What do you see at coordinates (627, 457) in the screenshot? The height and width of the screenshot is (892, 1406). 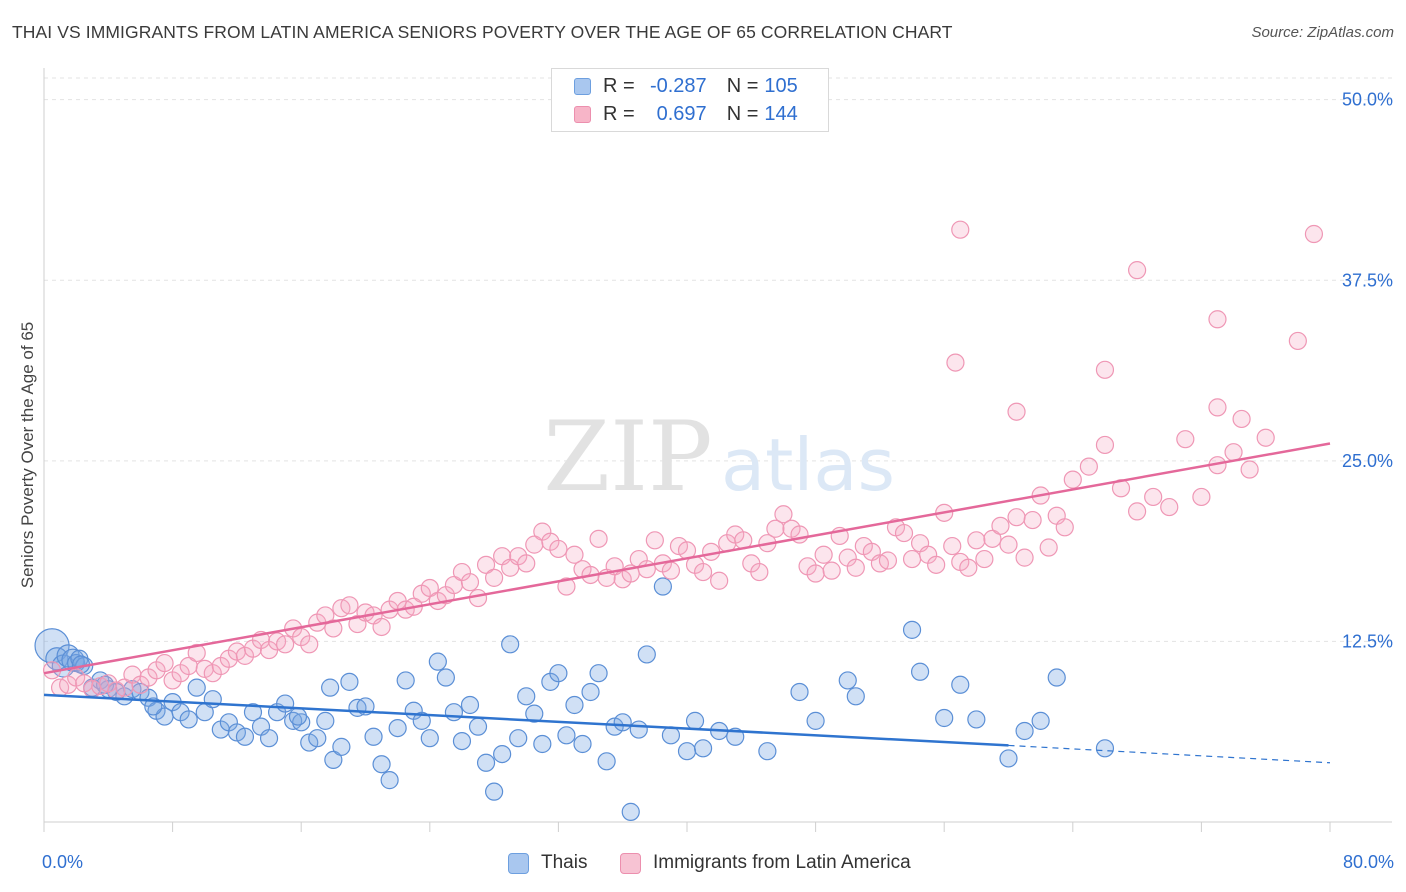 I see `watermark-zip: ZIP` at bounding box center [627, 457].